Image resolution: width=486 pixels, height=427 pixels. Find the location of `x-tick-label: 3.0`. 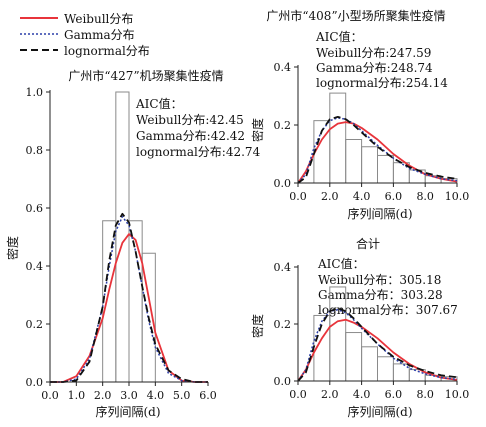

x-tick-label: 3.0 is located at coordinates (129, 395).